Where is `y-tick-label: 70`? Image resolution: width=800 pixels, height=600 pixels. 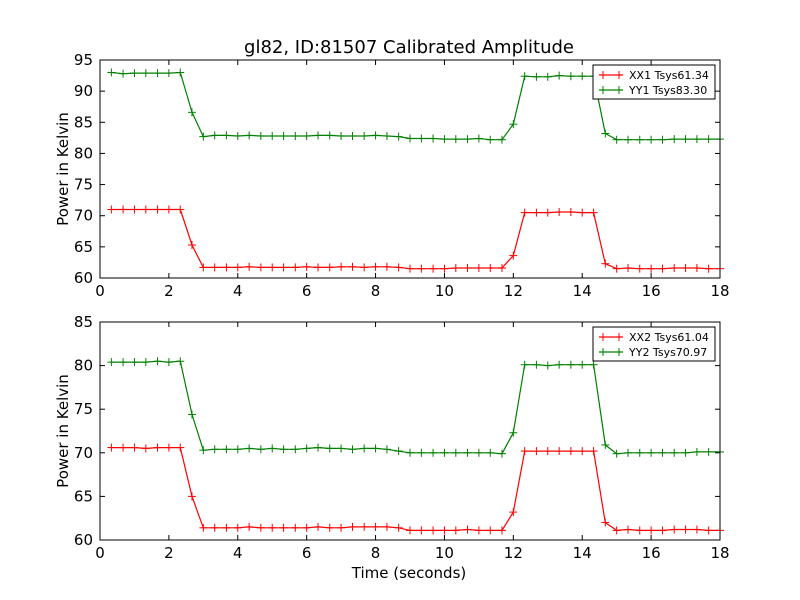
y-tick-label: 70 is located at coordinates (83, 216).